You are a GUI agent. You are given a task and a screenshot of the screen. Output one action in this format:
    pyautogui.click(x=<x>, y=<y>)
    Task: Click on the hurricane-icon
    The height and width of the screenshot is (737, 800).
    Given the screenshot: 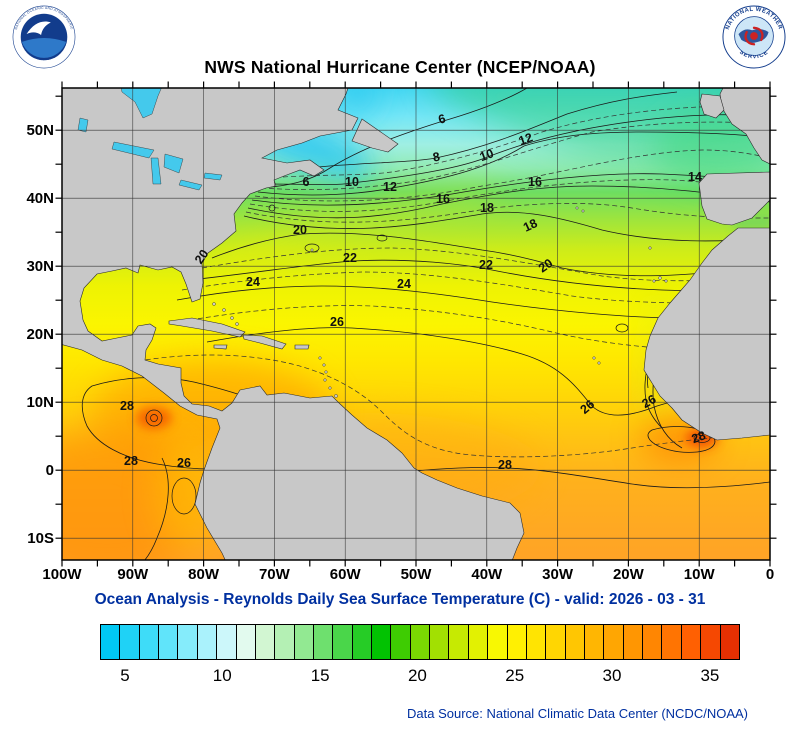 What is the action you would take?
    pyautogui.click(x=754, y=36)
    